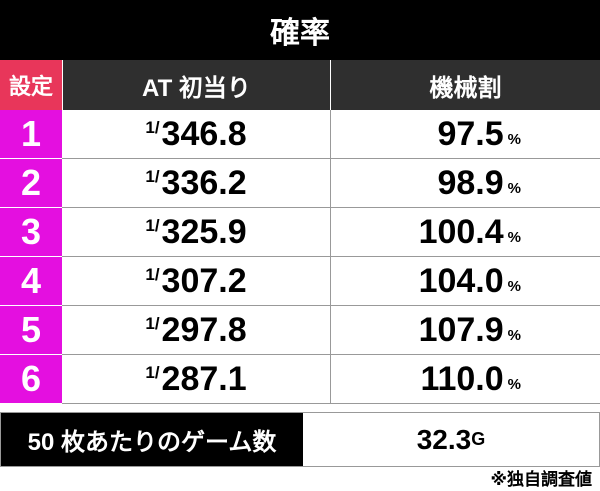  What do you see at coordinates (31, 379) in the screenshot?
I see `setting-cell: 6` at bounding box center [31, 379].